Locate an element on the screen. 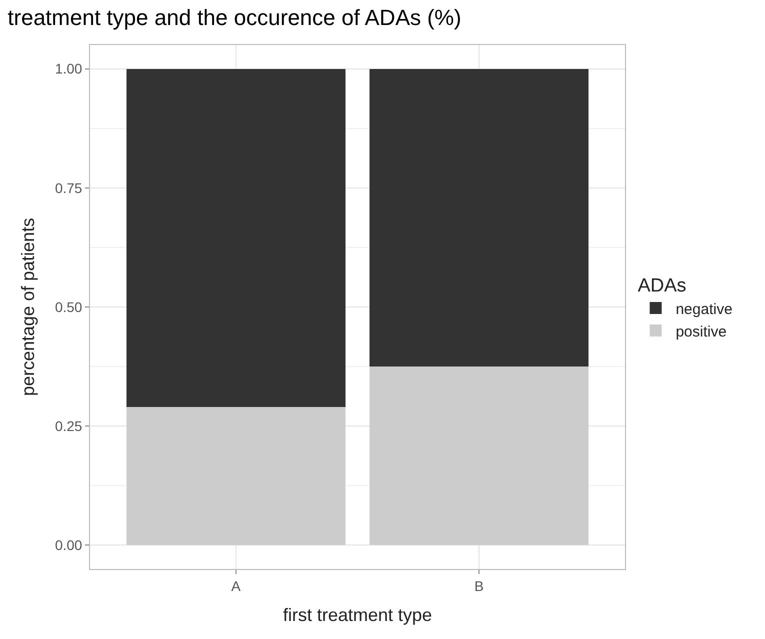 This screenshot has width=765, height=639. y-tick-label: 0.75 is located at coordinates (68, 188).